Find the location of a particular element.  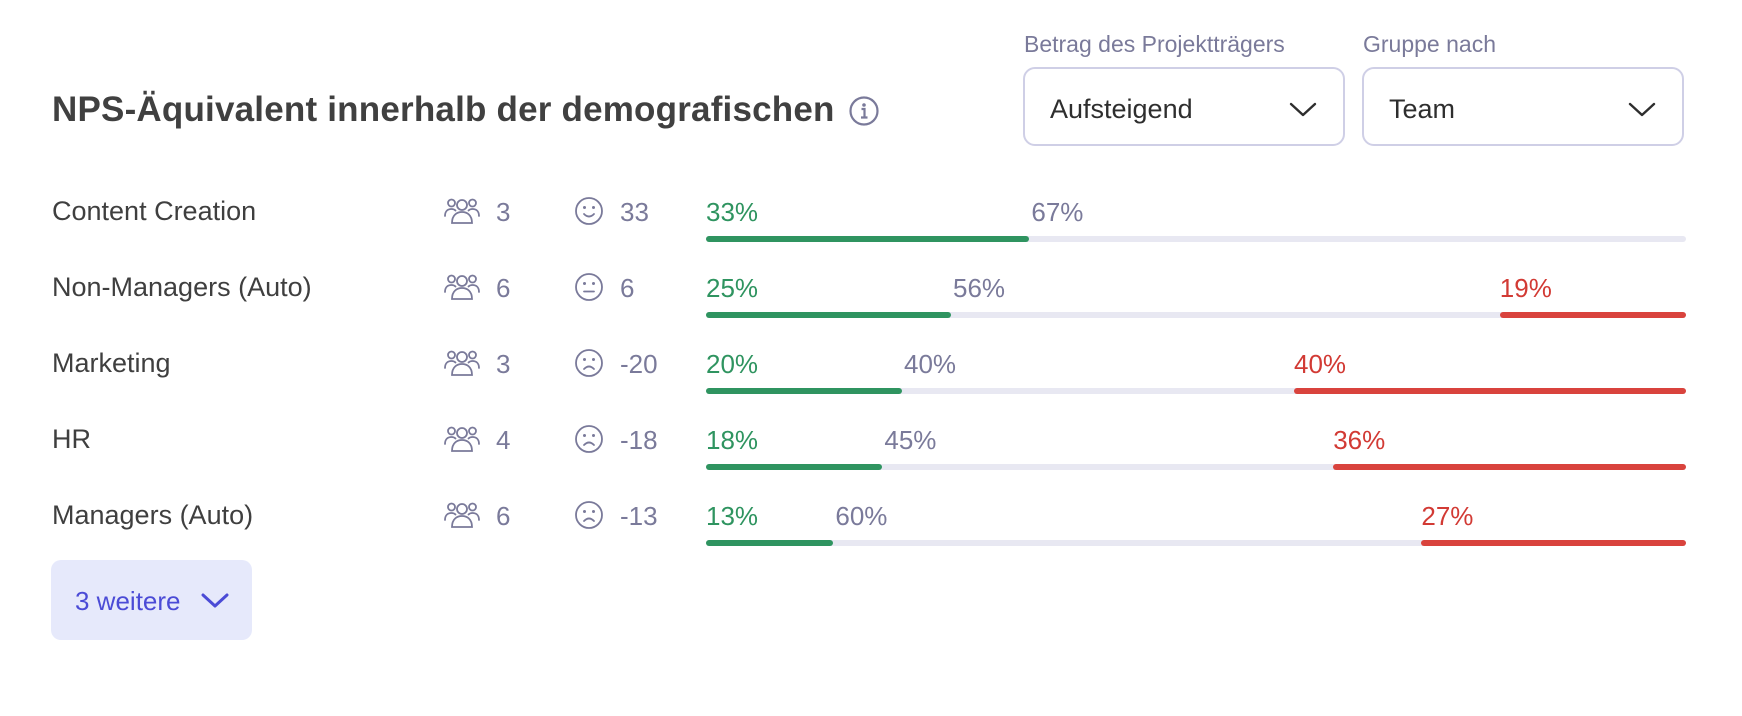

table-row: HR 4 -18 18% 45% 36% is located at coordinates (871, 446).